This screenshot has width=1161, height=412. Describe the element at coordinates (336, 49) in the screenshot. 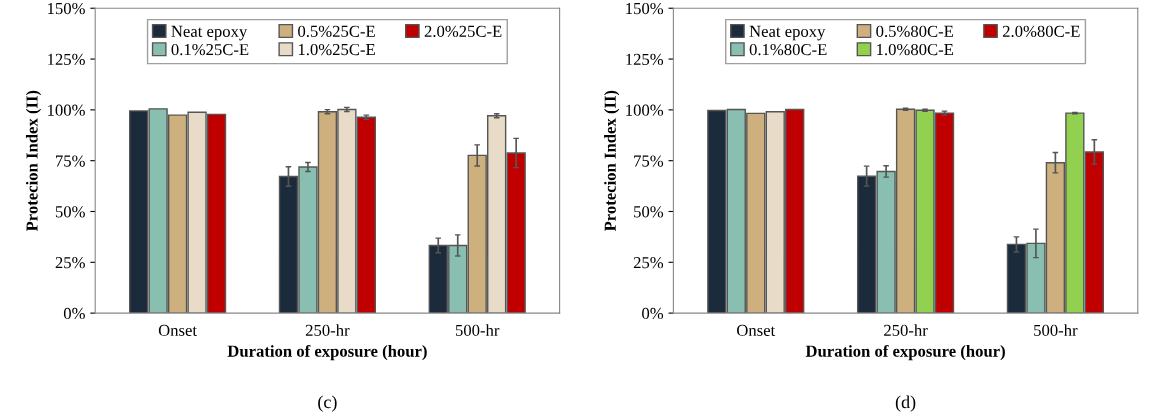

I see `legend-label: 1.0%25C-E` at that location.